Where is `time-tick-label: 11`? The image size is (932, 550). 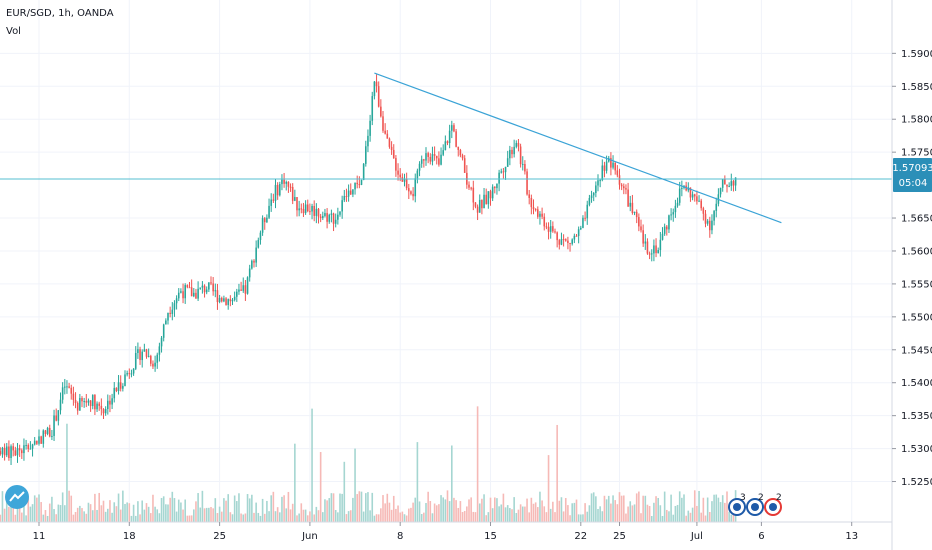
time-tick-label: 11 is located at coordinates (39, 536).